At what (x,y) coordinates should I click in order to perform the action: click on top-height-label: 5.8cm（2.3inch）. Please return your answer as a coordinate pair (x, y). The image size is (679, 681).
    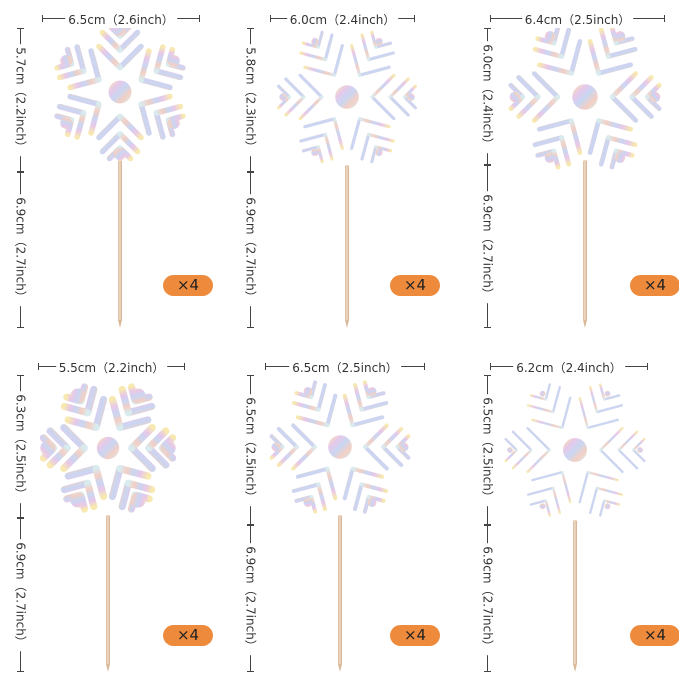
    Looking at the image, I should click on (251, 100).